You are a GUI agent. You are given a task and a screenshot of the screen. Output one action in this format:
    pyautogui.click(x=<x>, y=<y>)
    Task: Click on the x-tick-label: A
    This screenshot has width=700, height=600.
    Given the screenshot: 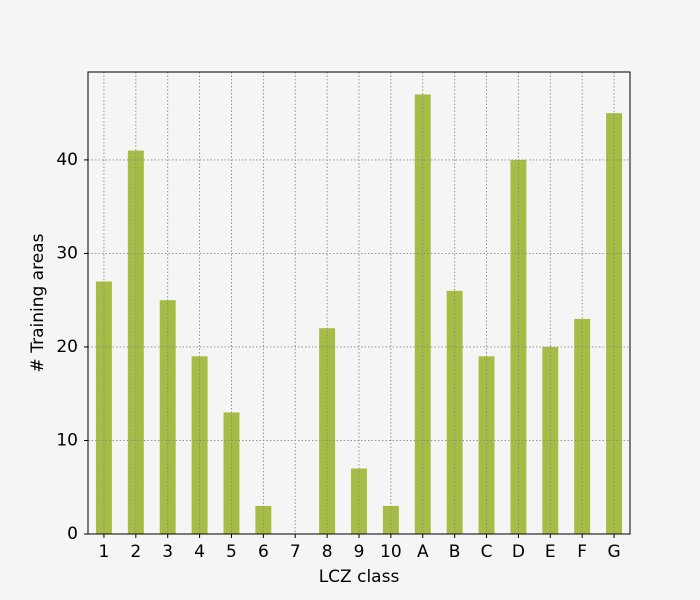 What is the action you would take?
    pyautogui.click(x=423, y=552)
    